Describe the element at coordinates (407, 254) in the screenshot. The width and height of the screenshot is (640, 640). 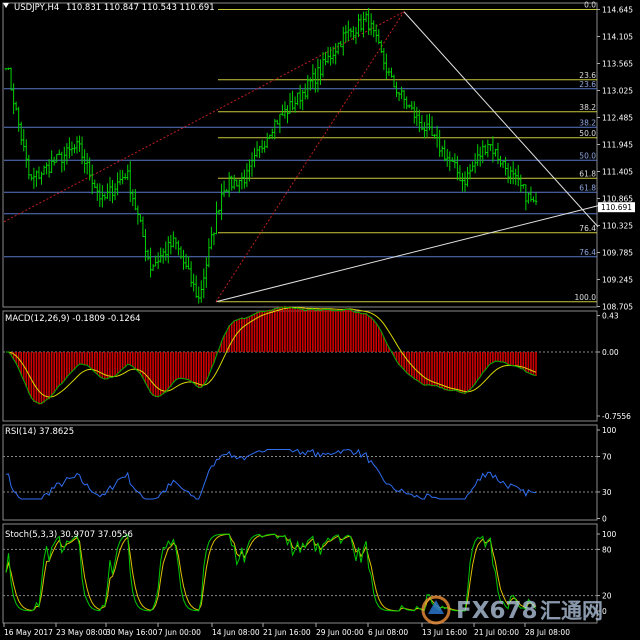
I see `trendline-support` at that location.